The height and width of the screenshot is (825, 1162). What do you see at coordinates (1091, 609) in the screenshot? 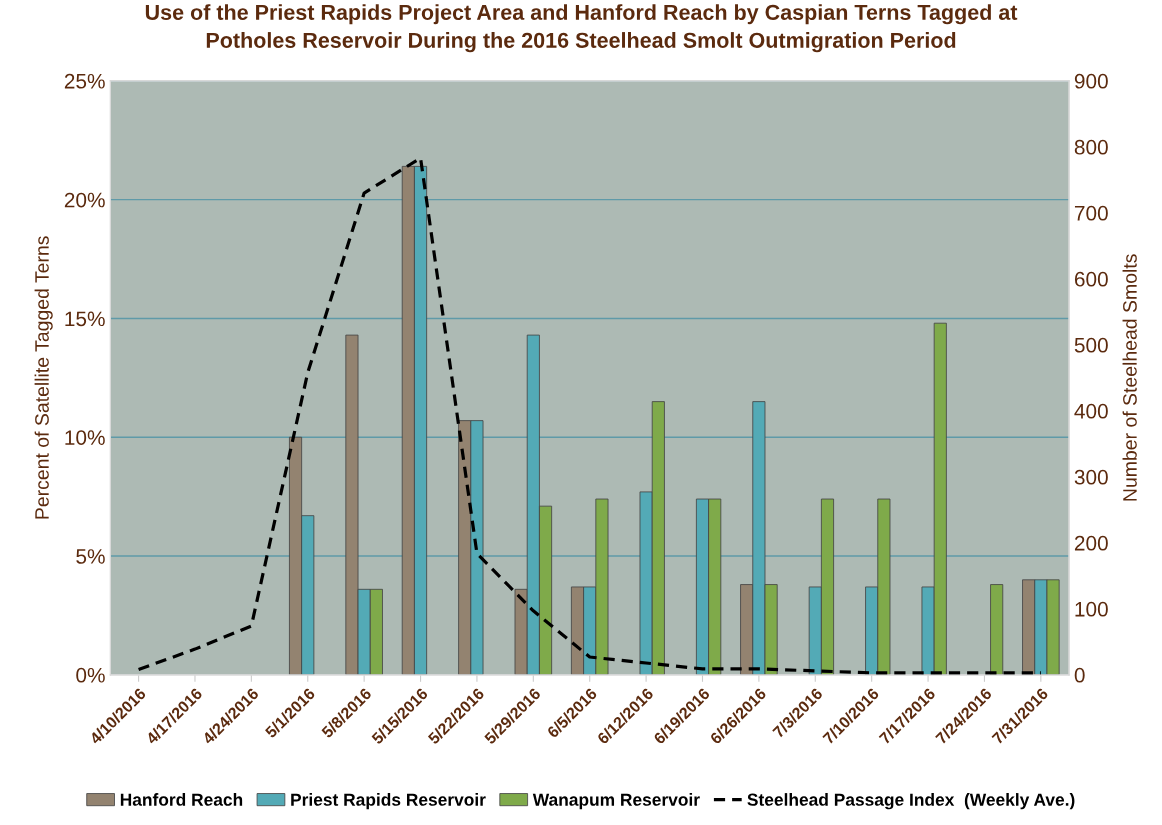
I see `y2-tick-label: 100` at bounding box center [1091, 609].